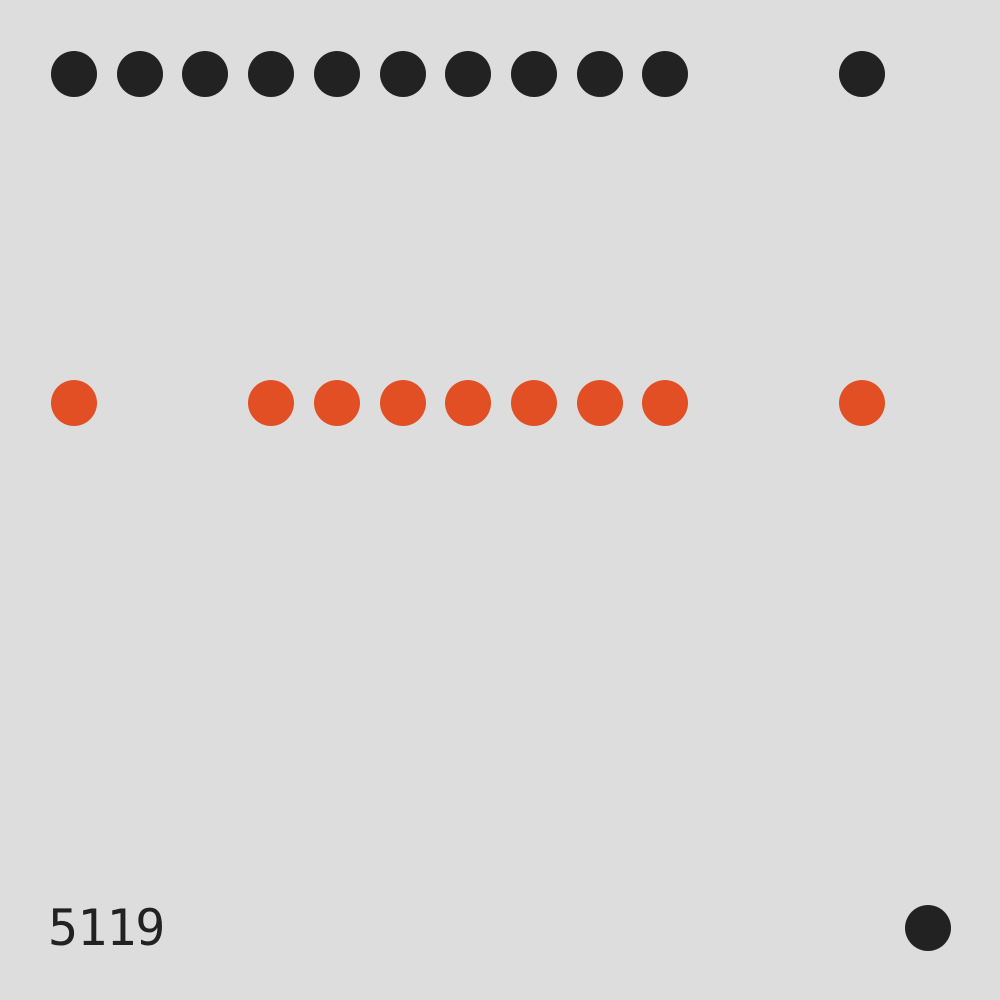 This screenshot has height=1000, width=1000. What do you see at coordinates (928, 928) in the screenshot?
I see `corner-dot-icon` at bounding box center [928, 928].